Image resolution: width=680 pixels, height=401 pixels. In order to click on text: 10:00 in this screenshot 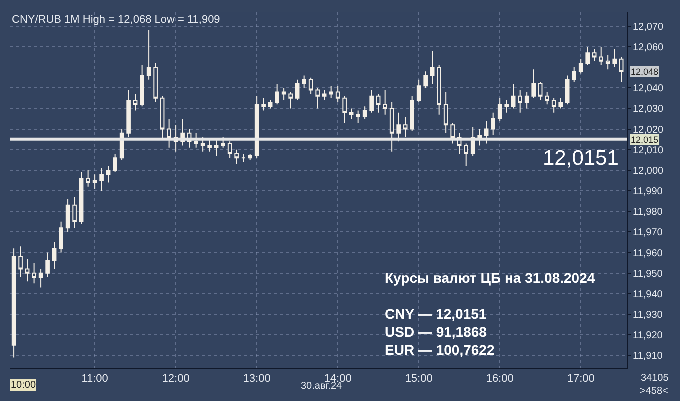, I will do `click(23, 385)`.